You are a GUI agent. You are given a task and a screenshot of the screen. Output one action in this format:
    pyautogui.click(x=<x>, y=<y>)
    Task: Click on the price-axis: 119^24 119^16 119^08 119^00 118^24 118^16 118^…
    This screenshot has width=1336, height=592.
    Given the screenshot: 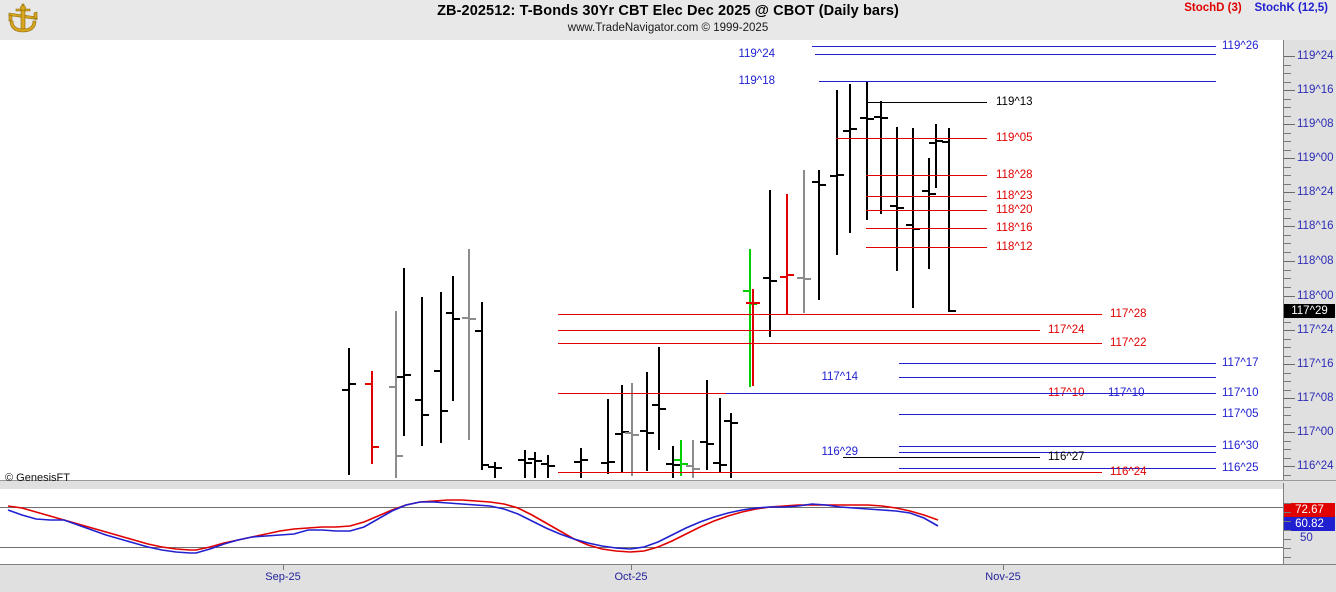 What is the action you would take?
    pyautogui.click(x=1309, y=260)
    